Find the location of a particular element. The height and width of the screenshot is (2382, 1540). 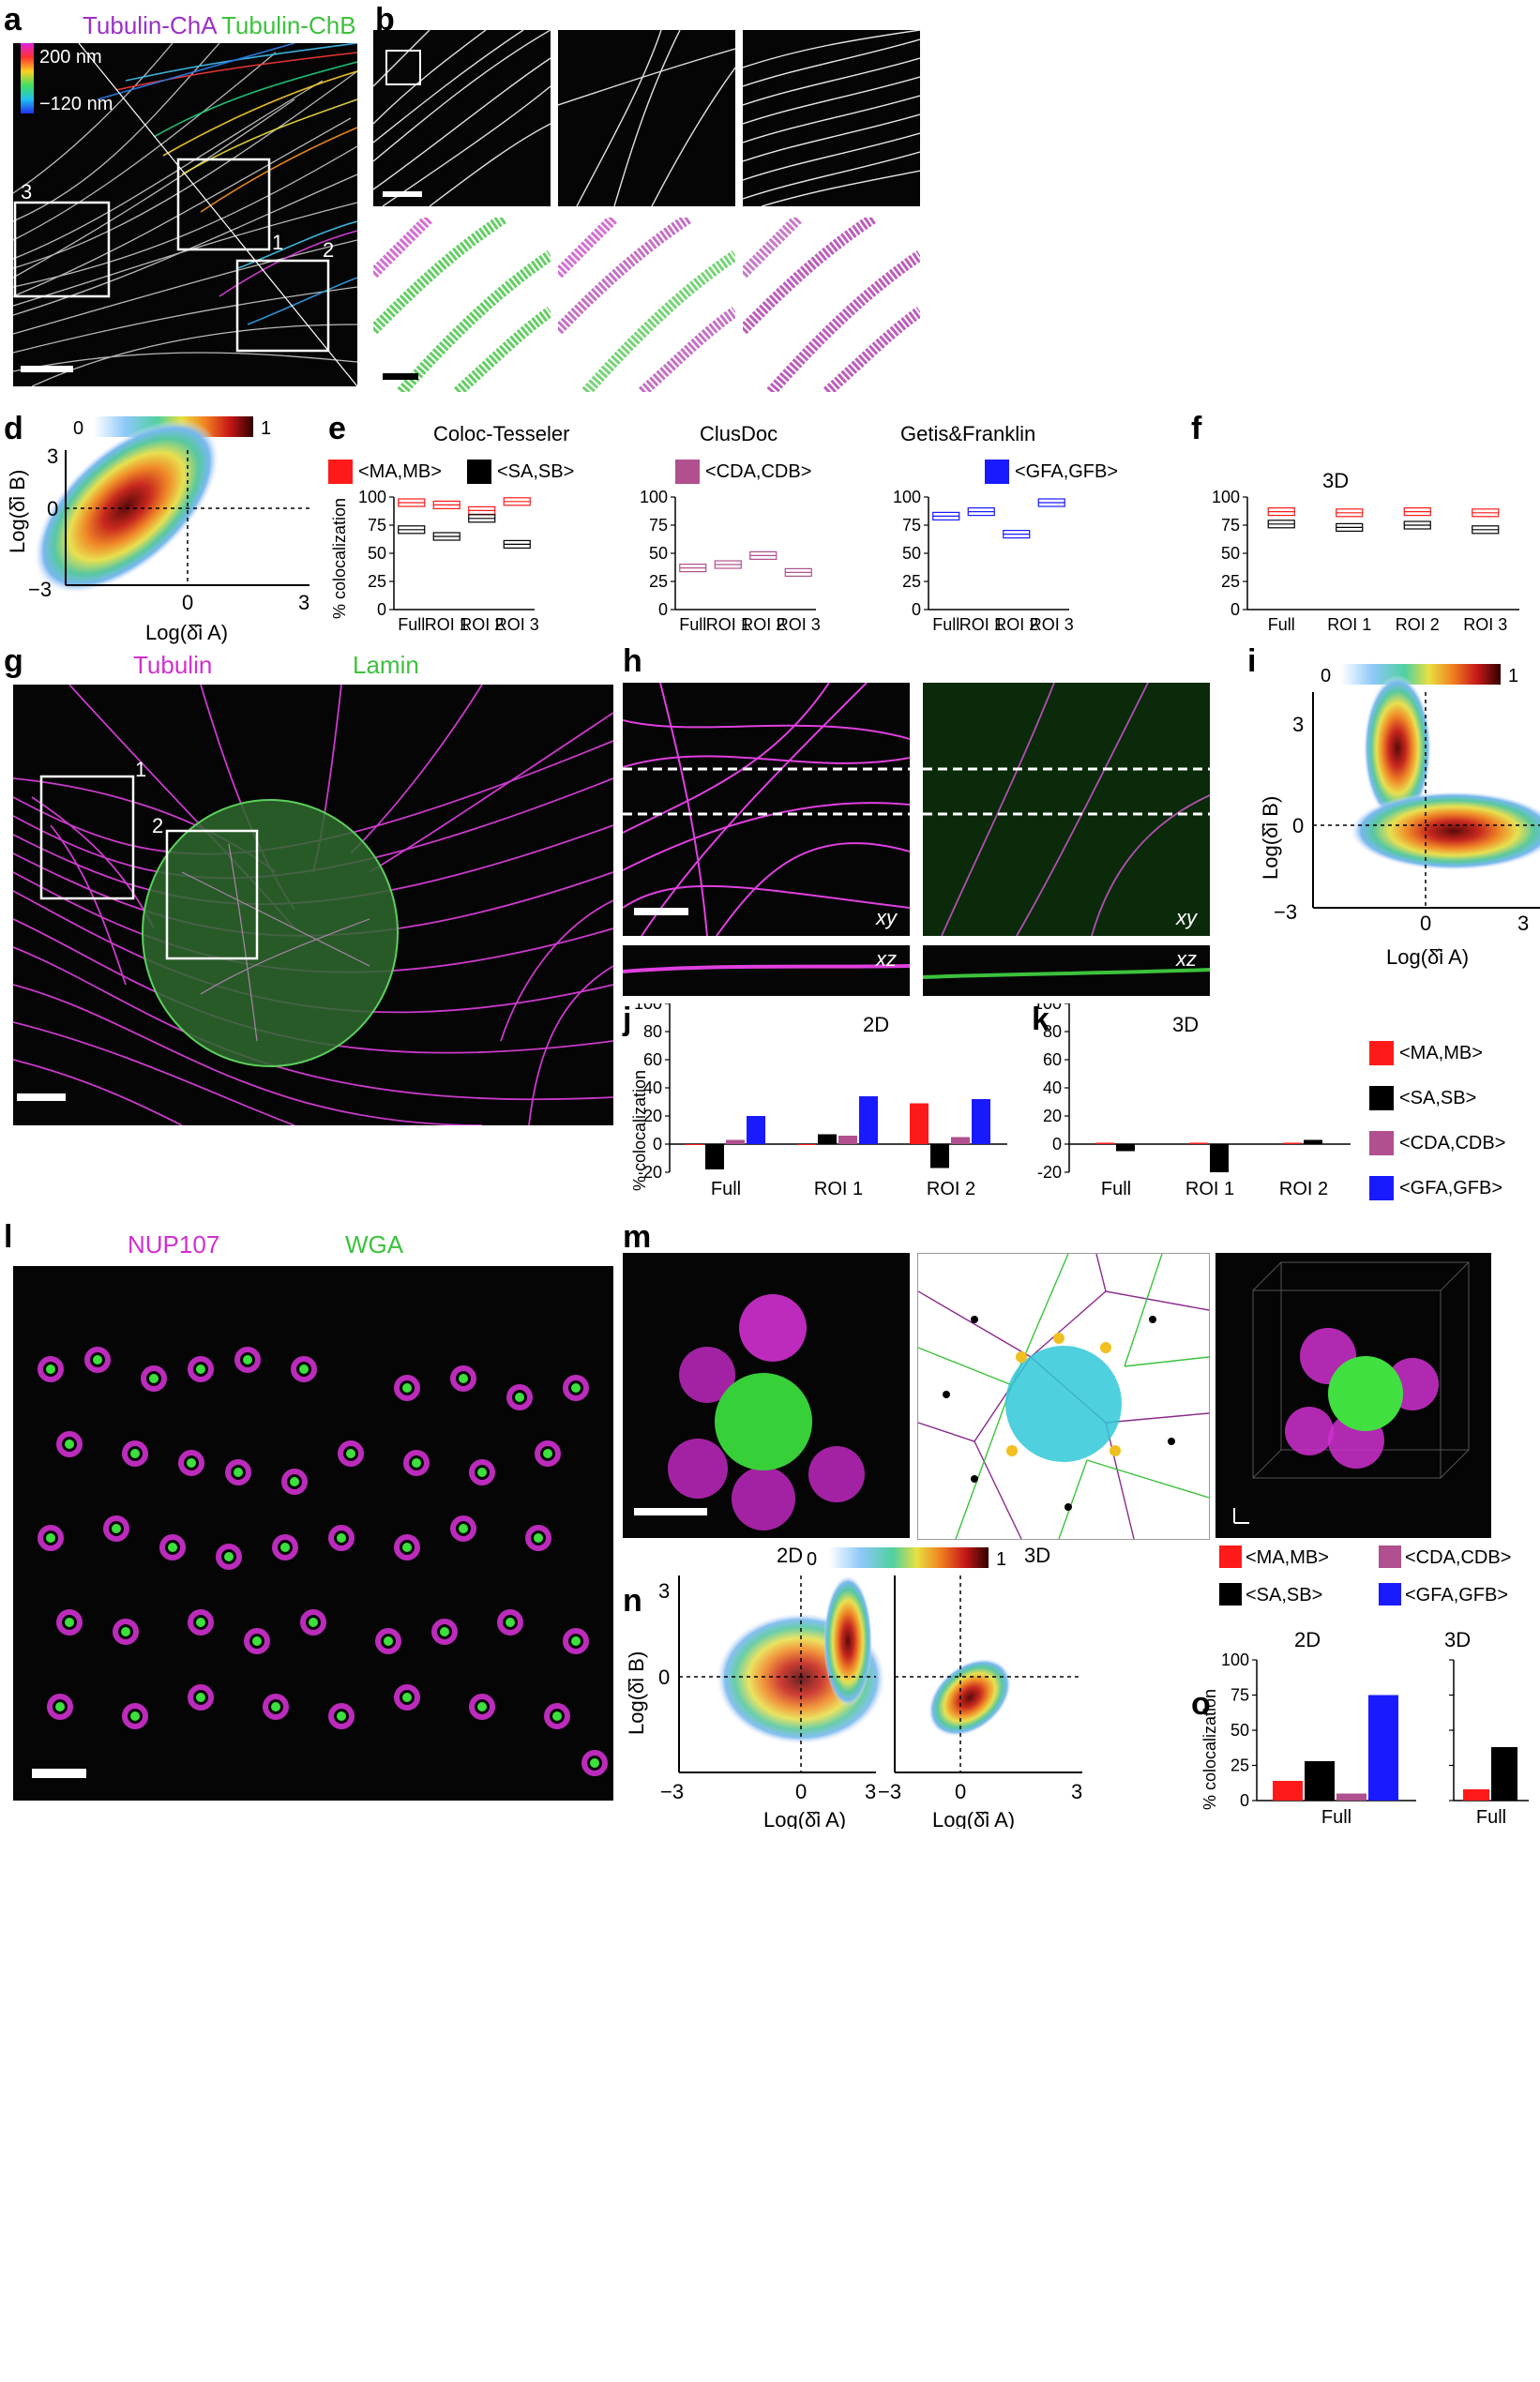

e-title-coloc: Coloc-Tesseler is located at coordinates (501, 433).